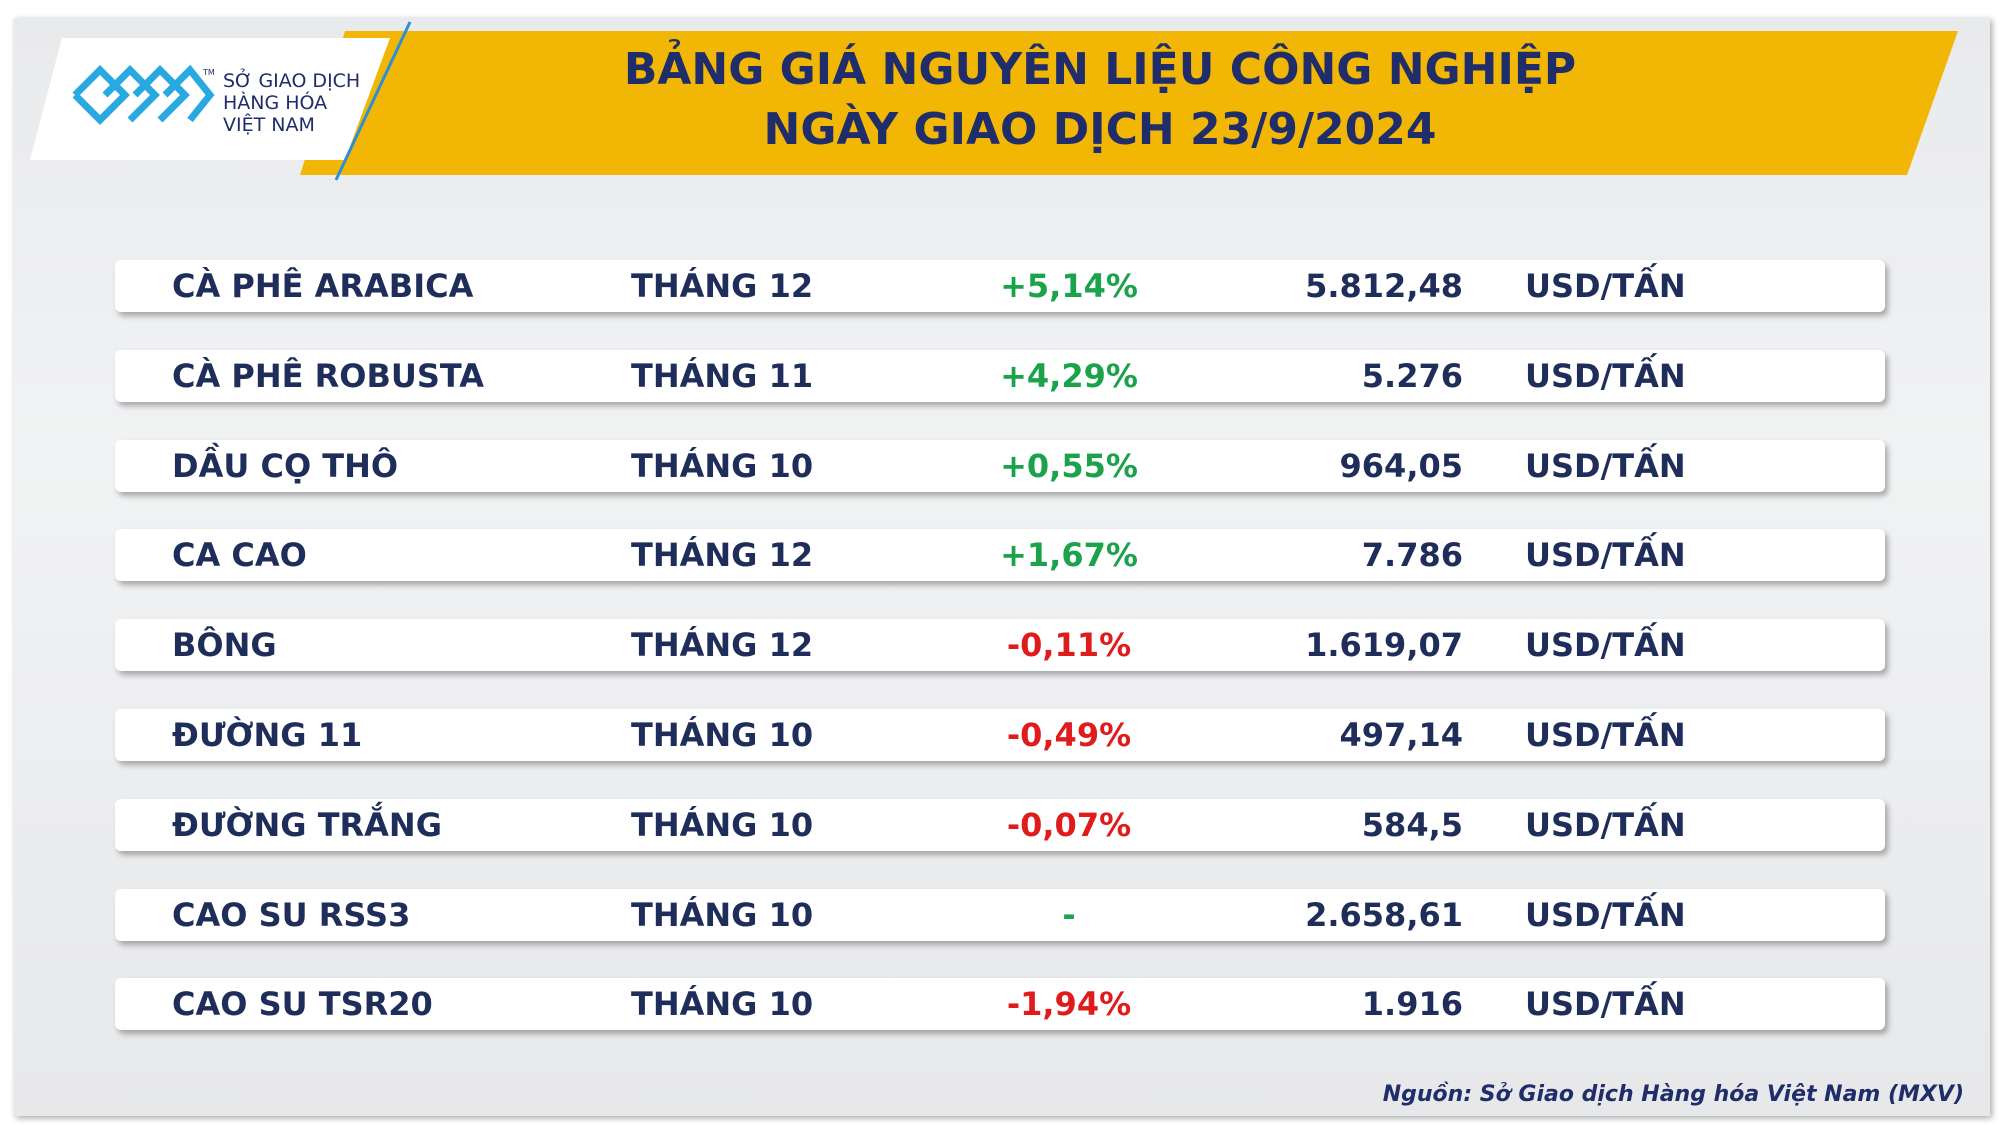 Image resolution: width=2000 pixels, height=1125 pixels. I want to click on price: 584,5, so click(1412, 824).